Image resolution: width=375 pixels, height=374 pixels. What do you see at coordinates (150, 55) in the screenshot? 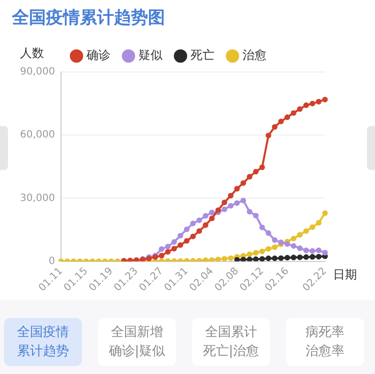
I see `legend-label: 疑似` at bounding box center [150, 55].